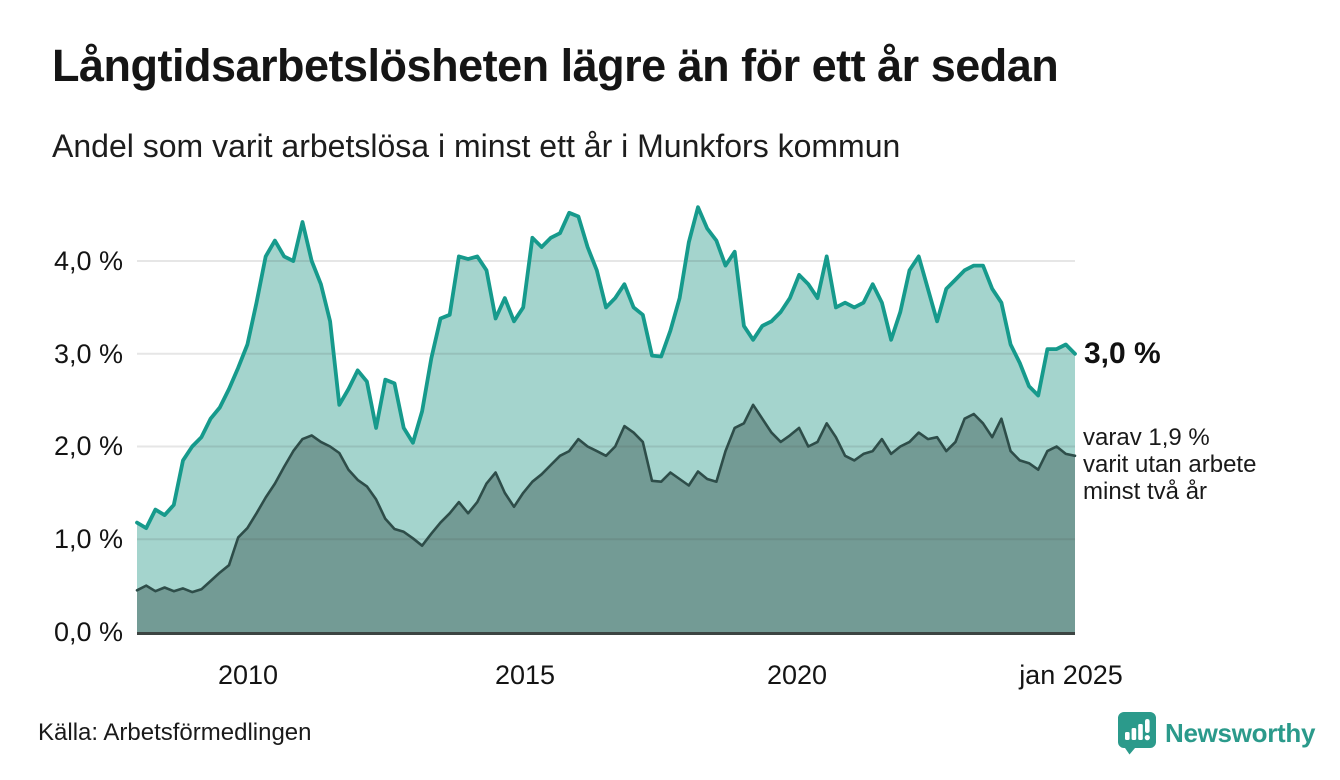  I want to click on annotation-line-2: varit utan arbete, so click(1170, 464).